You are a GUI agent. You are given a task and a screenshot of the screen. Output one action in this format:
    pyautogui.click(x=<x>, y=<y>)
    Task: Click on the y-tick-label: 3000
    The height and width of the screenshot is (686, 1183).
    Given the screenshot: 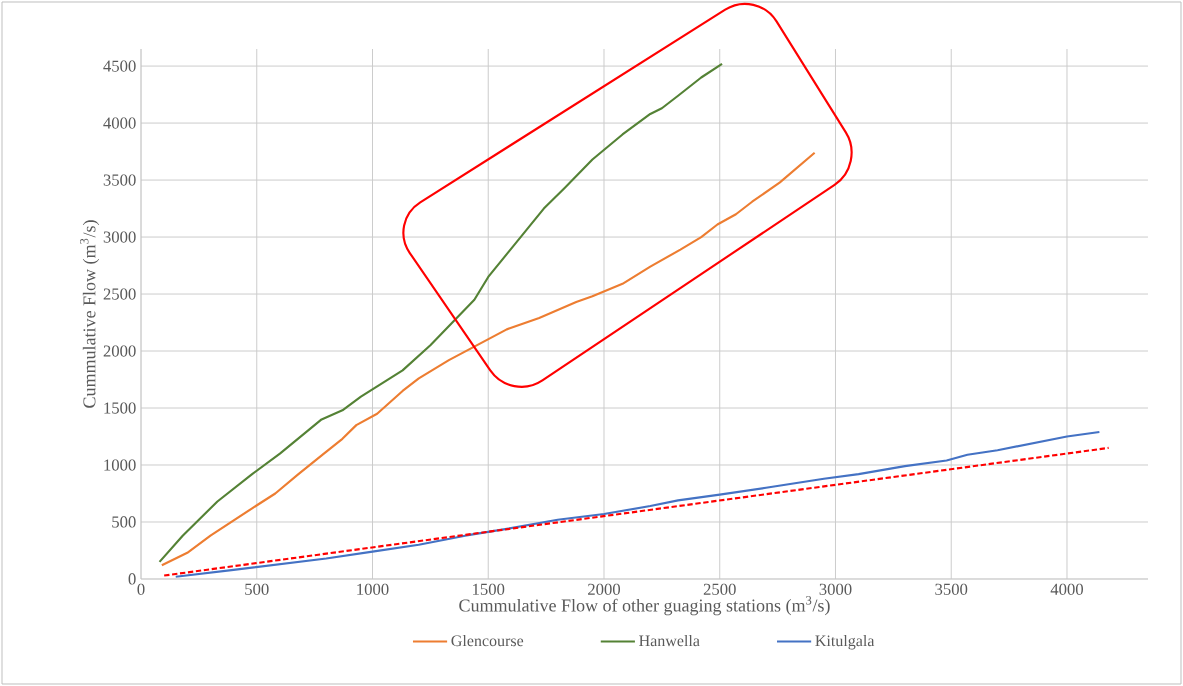 What is the action you would take?
    pyautogui.click(x=119, y=237)
    